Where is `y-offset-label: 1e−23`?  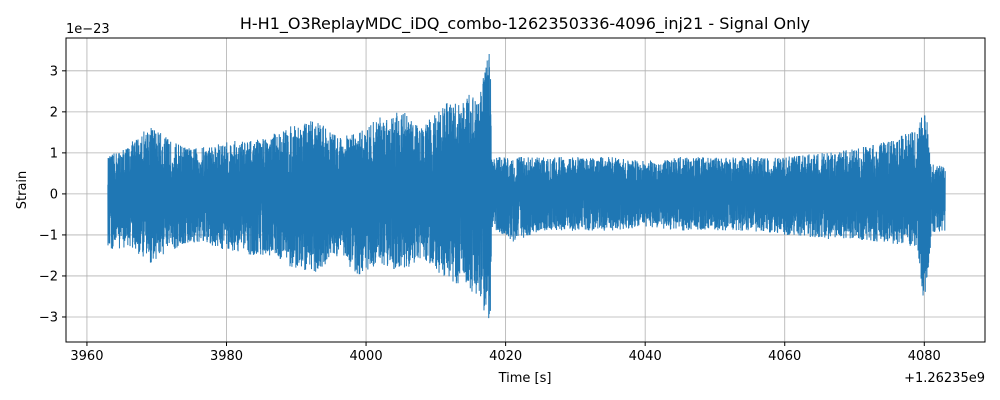
y-offset-label: 1e−23 is located at coordinates (88, 29).